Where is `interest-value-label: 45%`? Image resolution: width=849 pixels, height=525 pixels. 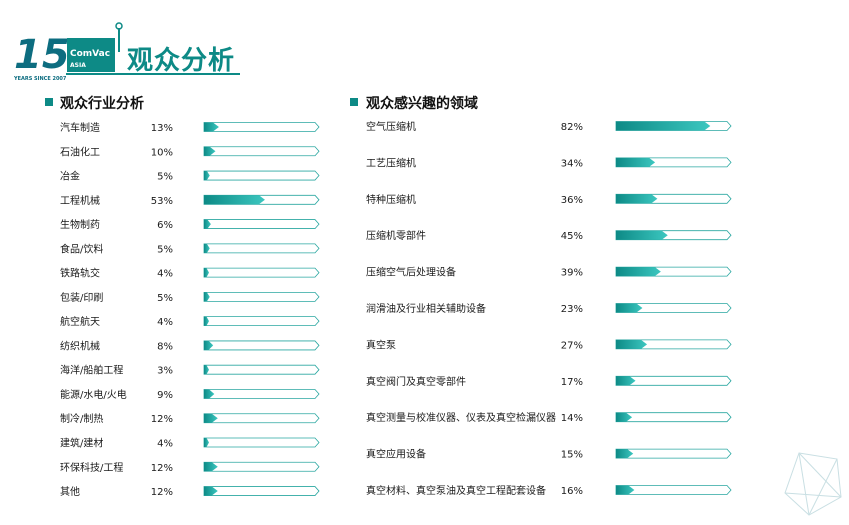 interest-value-label: 45% is located at coordinates (572, 236).